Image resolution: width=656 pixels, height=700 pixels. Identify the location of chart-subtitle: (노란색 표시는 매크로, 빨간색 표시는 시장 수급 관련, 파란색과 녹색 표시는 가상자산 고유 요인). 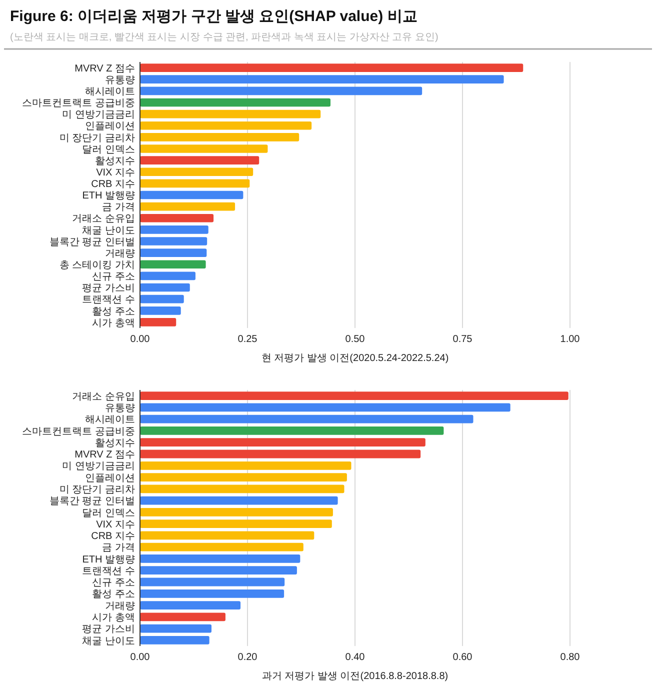
(224, 37).